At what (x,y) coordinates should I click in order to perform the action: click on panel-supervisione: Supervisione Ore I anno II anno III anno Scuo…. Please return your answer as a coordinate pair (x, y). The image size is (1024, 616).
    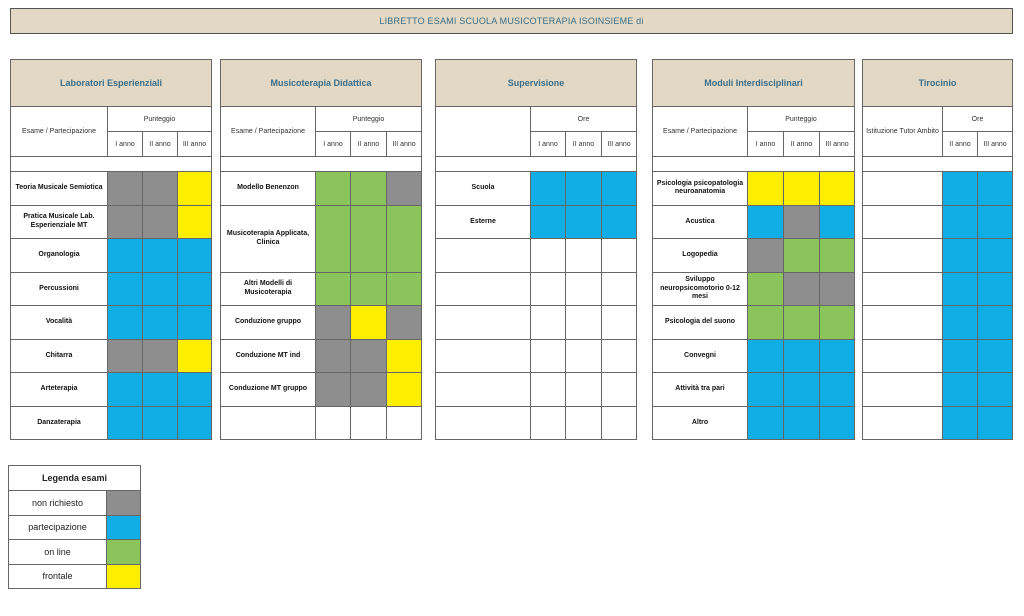
    Looking at the image, I should click on (536, 249).